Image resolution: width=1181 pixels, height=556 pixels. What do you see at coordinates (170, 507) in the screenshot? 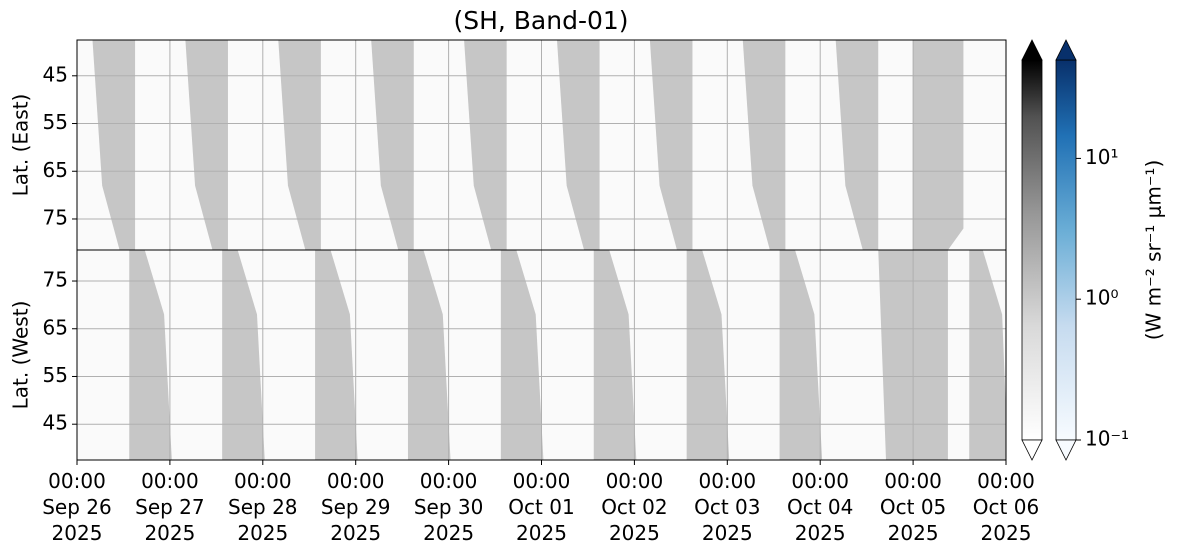
I see `x-tick-label: 00:00 Sep 27 2025` at bounding box center [170, 507].